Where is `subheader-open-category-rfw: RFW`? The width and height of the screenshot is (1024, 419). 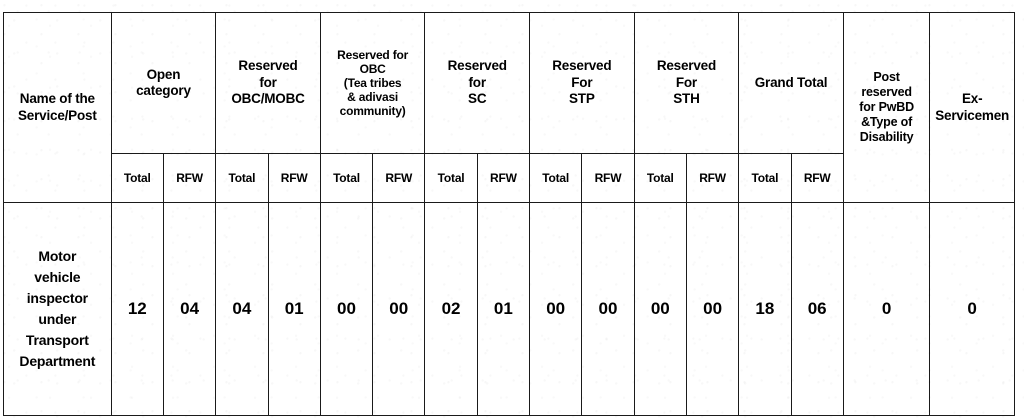
subheader-open-category-rfw: RFW is located at coordinates (189, 178).